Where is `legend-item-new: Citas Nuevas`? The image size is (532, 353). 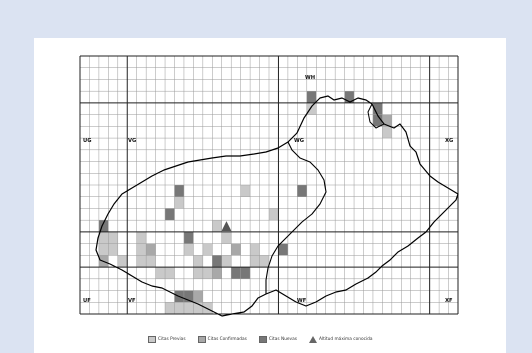
legend-item-new: Citas Nuevas is located at coordinates (277, 339).